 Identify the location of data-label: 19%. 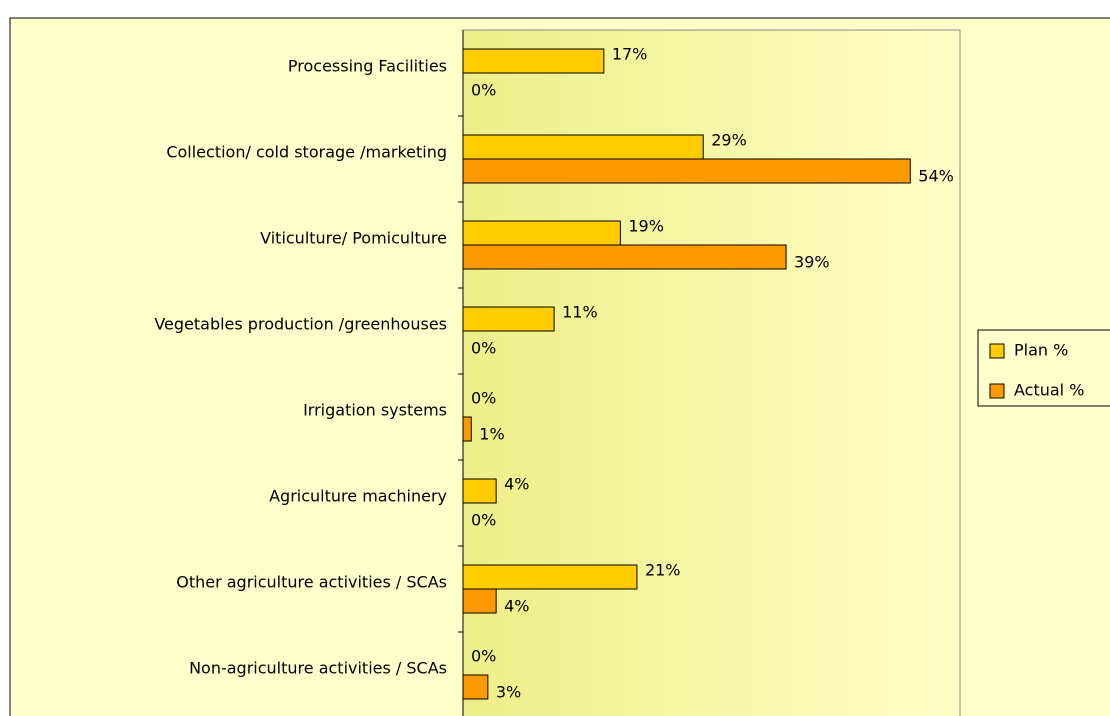
(646, 226).